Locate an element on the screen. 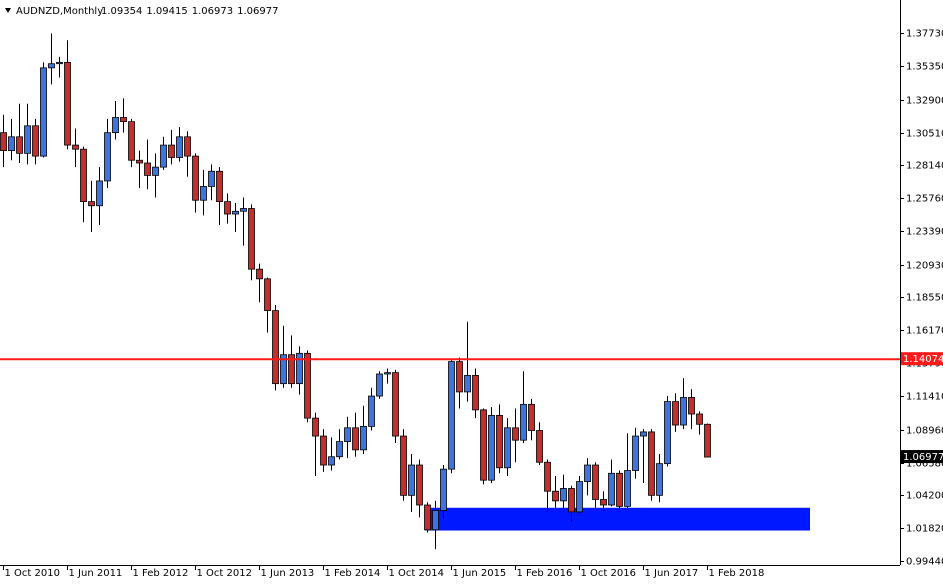  y-tick-label: 1.11410 is located at coordinates (924, 397).